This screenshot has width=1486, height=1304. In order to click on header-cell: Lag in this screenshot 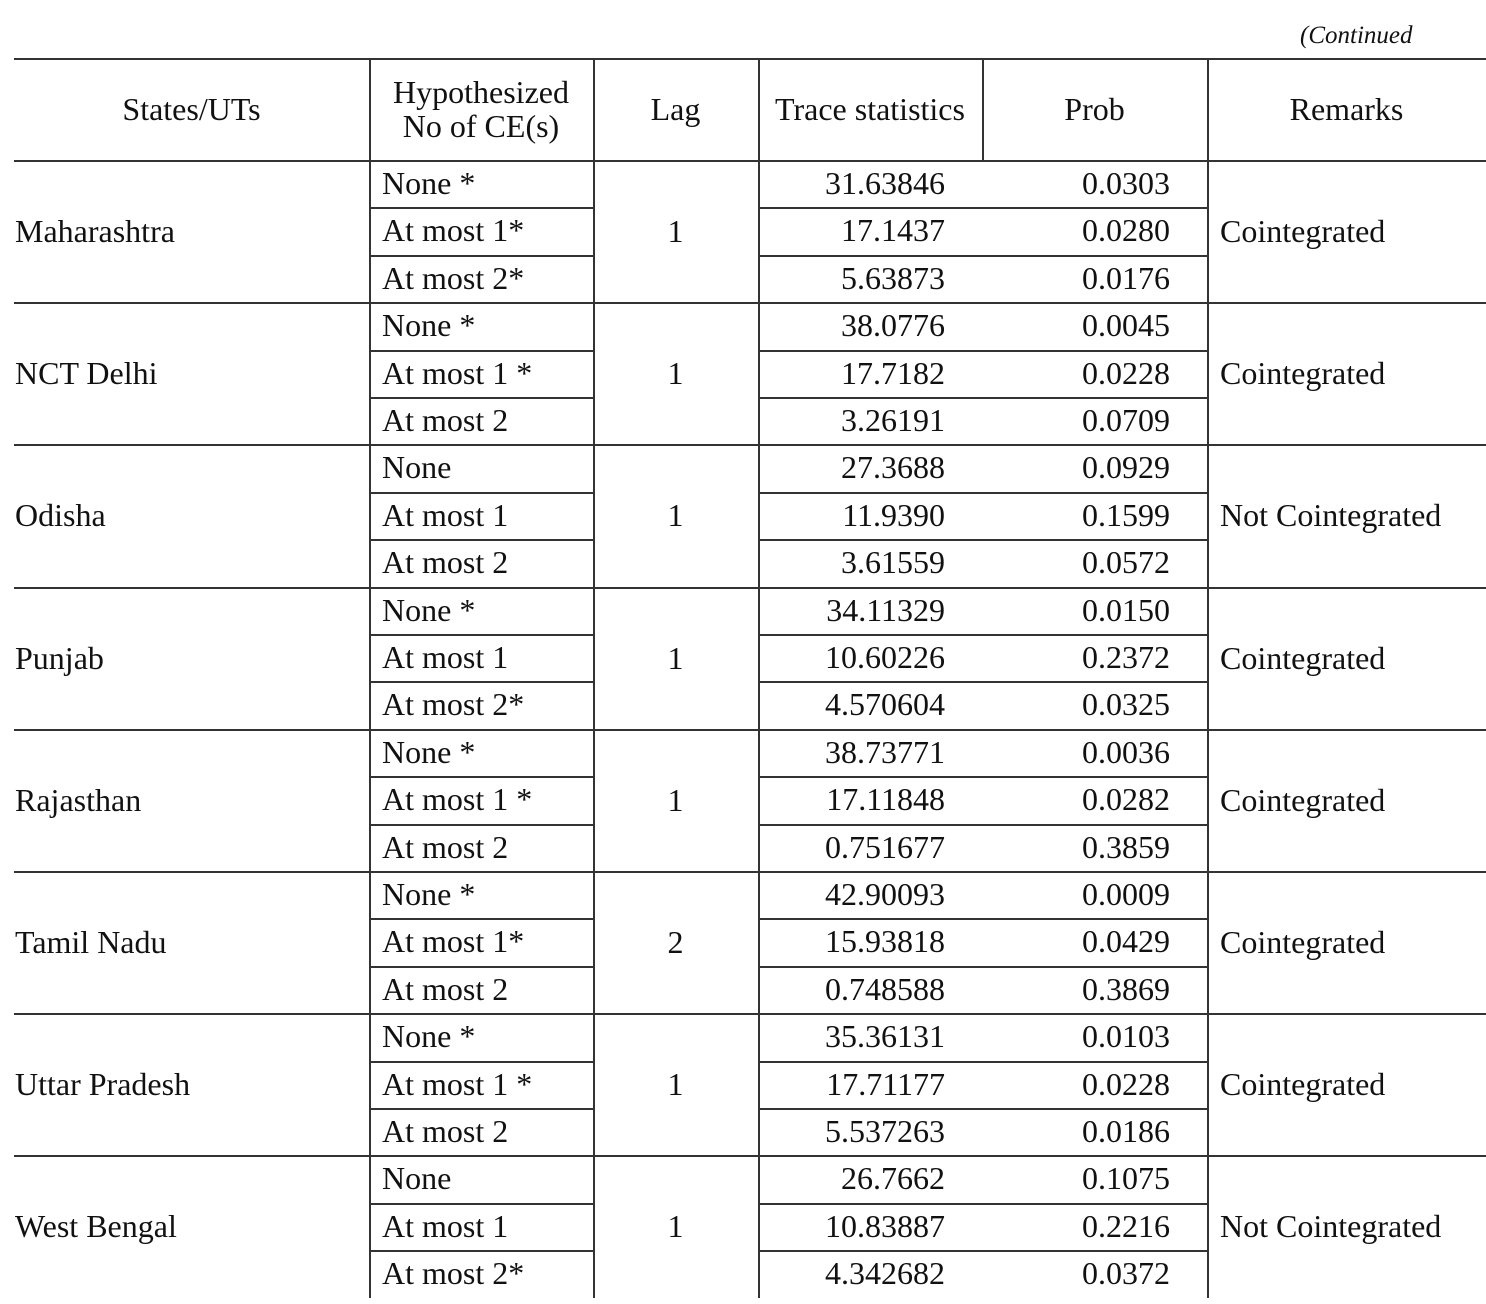, I will do `click(675, 109)`.